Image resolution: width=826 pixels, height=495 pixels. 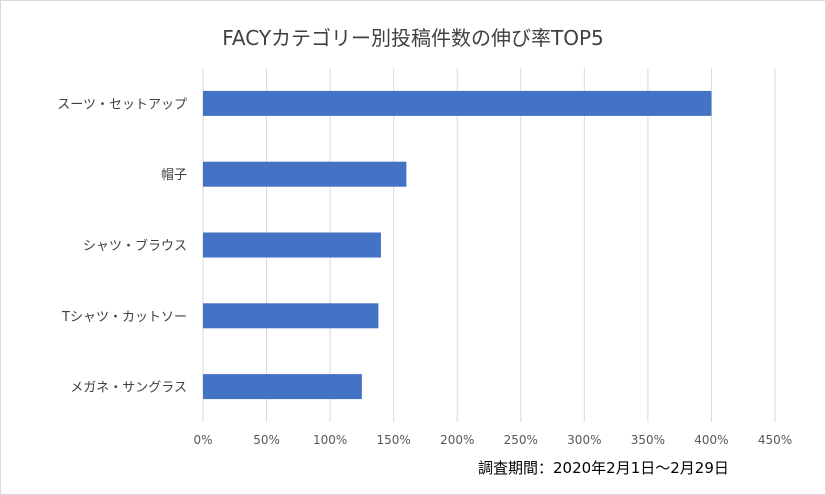 I want to click on x-tick-label-6: 300%, so click(x=584, y=440).